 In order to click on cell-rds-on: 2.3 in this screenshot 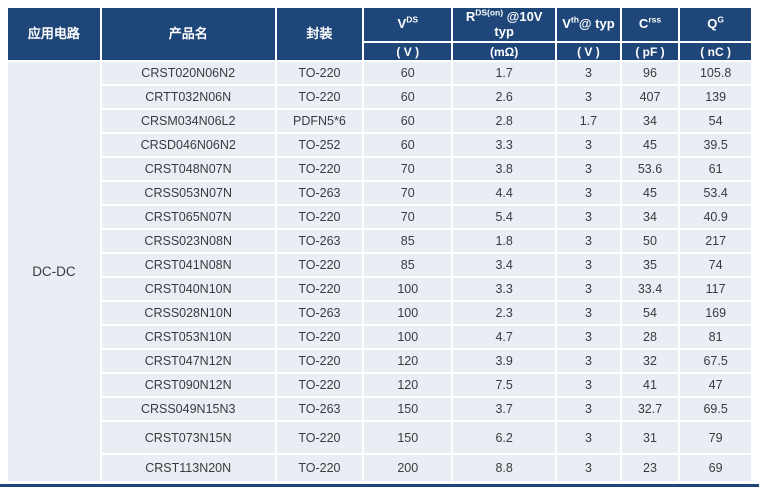, I will do `click(504, 313)`.